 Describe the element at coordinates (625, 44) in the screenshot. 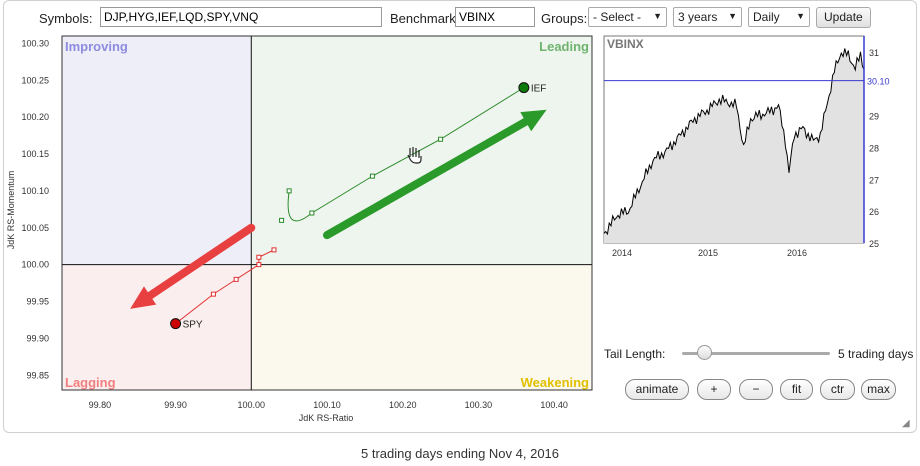

I see `benchmark-title: VBINX` at that location.